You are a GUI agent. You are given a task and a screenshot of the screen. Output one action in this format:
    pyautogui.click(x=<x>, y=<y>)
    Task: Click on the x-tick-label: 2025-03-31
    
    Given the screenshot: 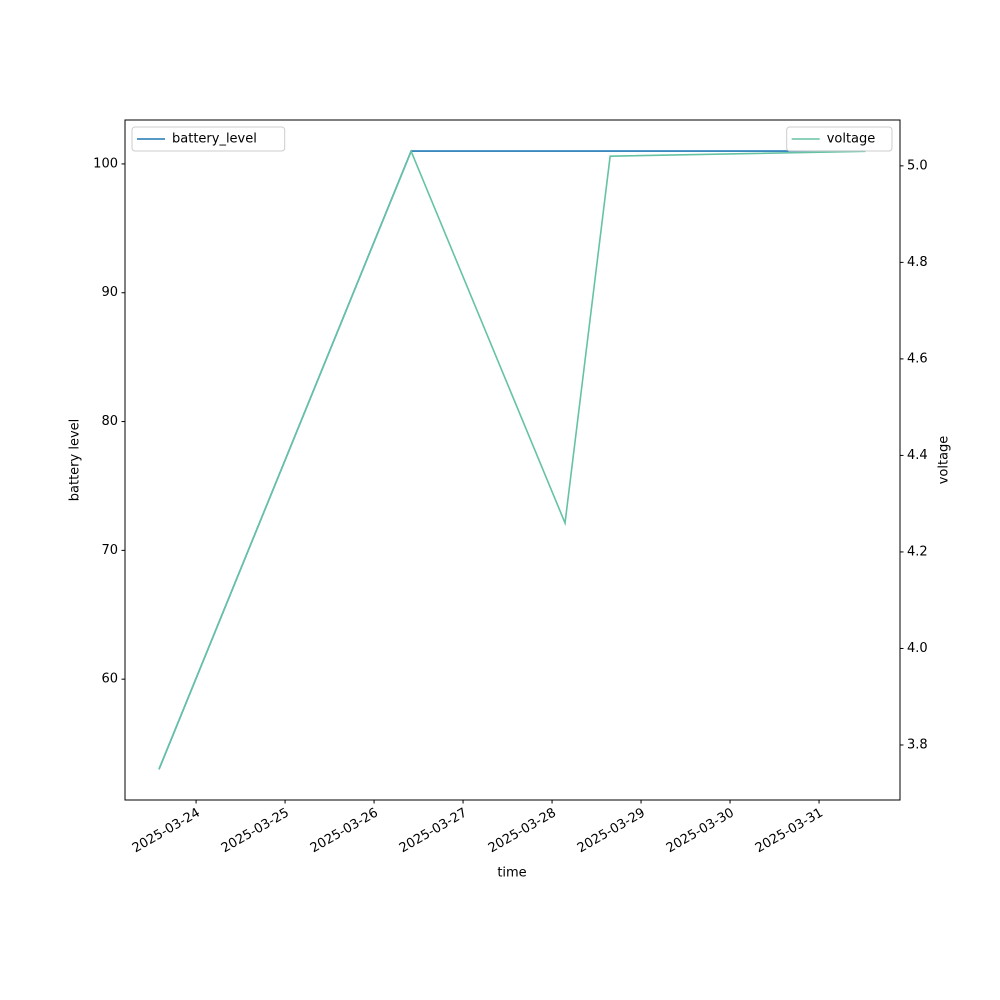 What is the action you would take?
    pyautogui.click(x=789, y=831)
    